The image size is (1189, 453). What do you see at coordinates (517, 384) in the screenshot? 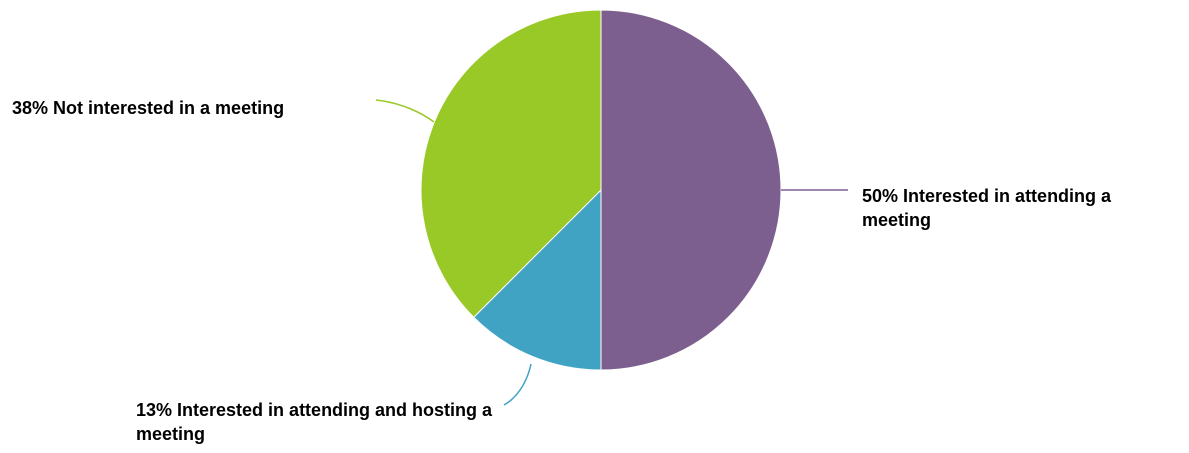
I see `leader-line-attending-and-hosting` at bounding box center [517, 384].